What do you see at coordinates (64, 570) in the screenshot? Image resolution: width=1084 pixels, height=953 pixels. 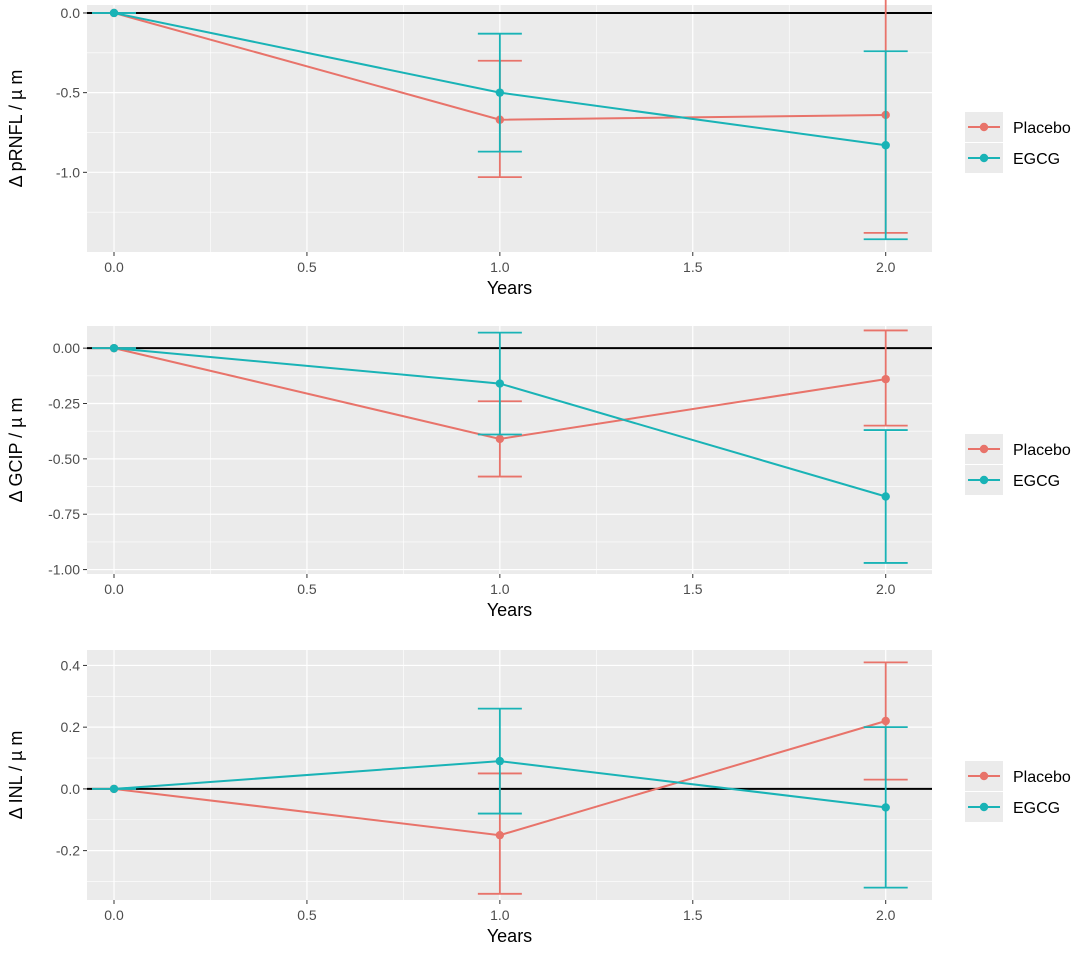 I see `y-tick-label: -1.00` at bounding box center [64, 570].